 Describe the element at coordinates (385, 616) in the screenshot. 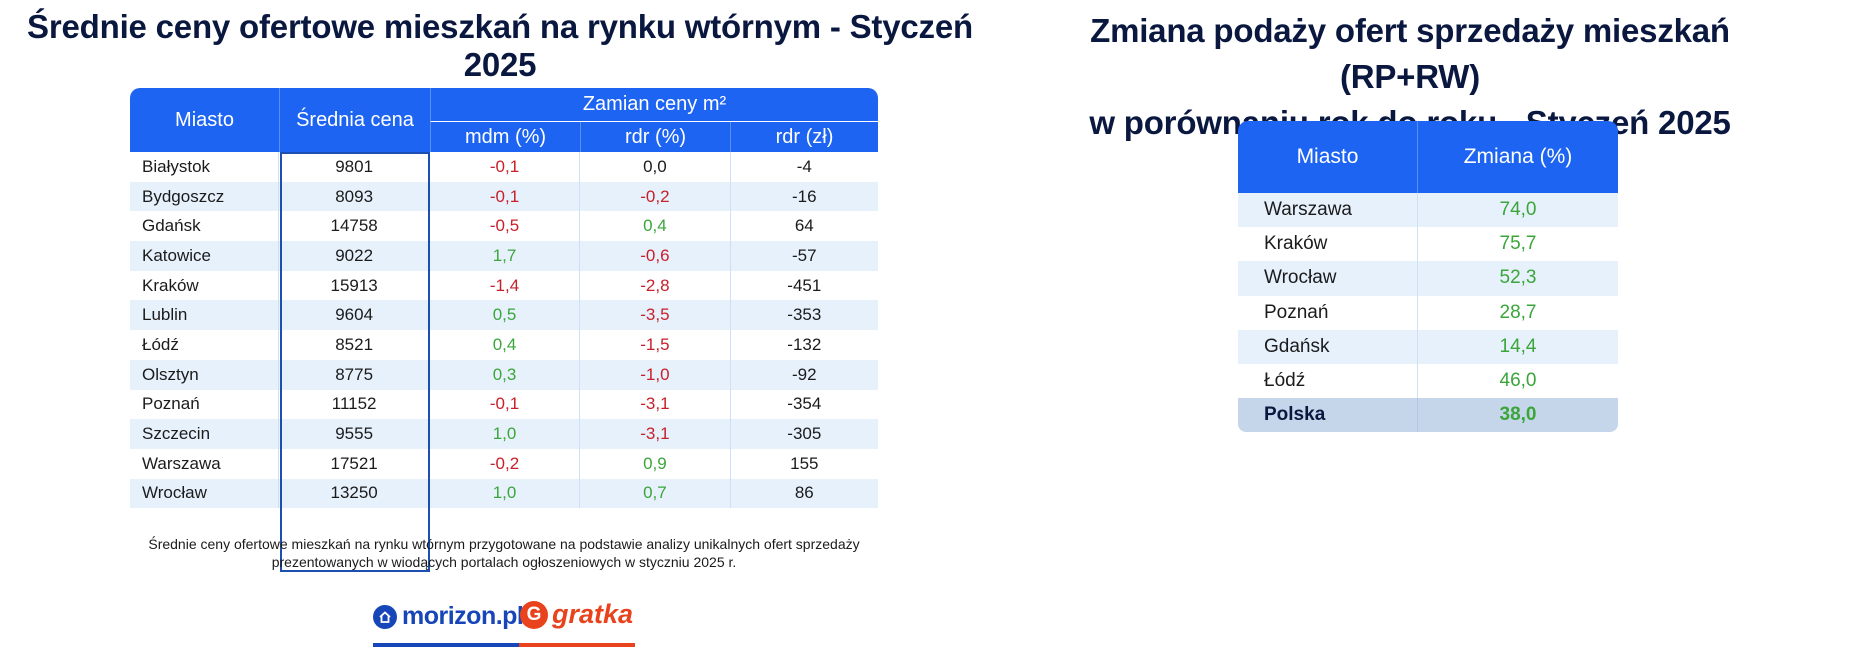

I see `house-icon` at that location.